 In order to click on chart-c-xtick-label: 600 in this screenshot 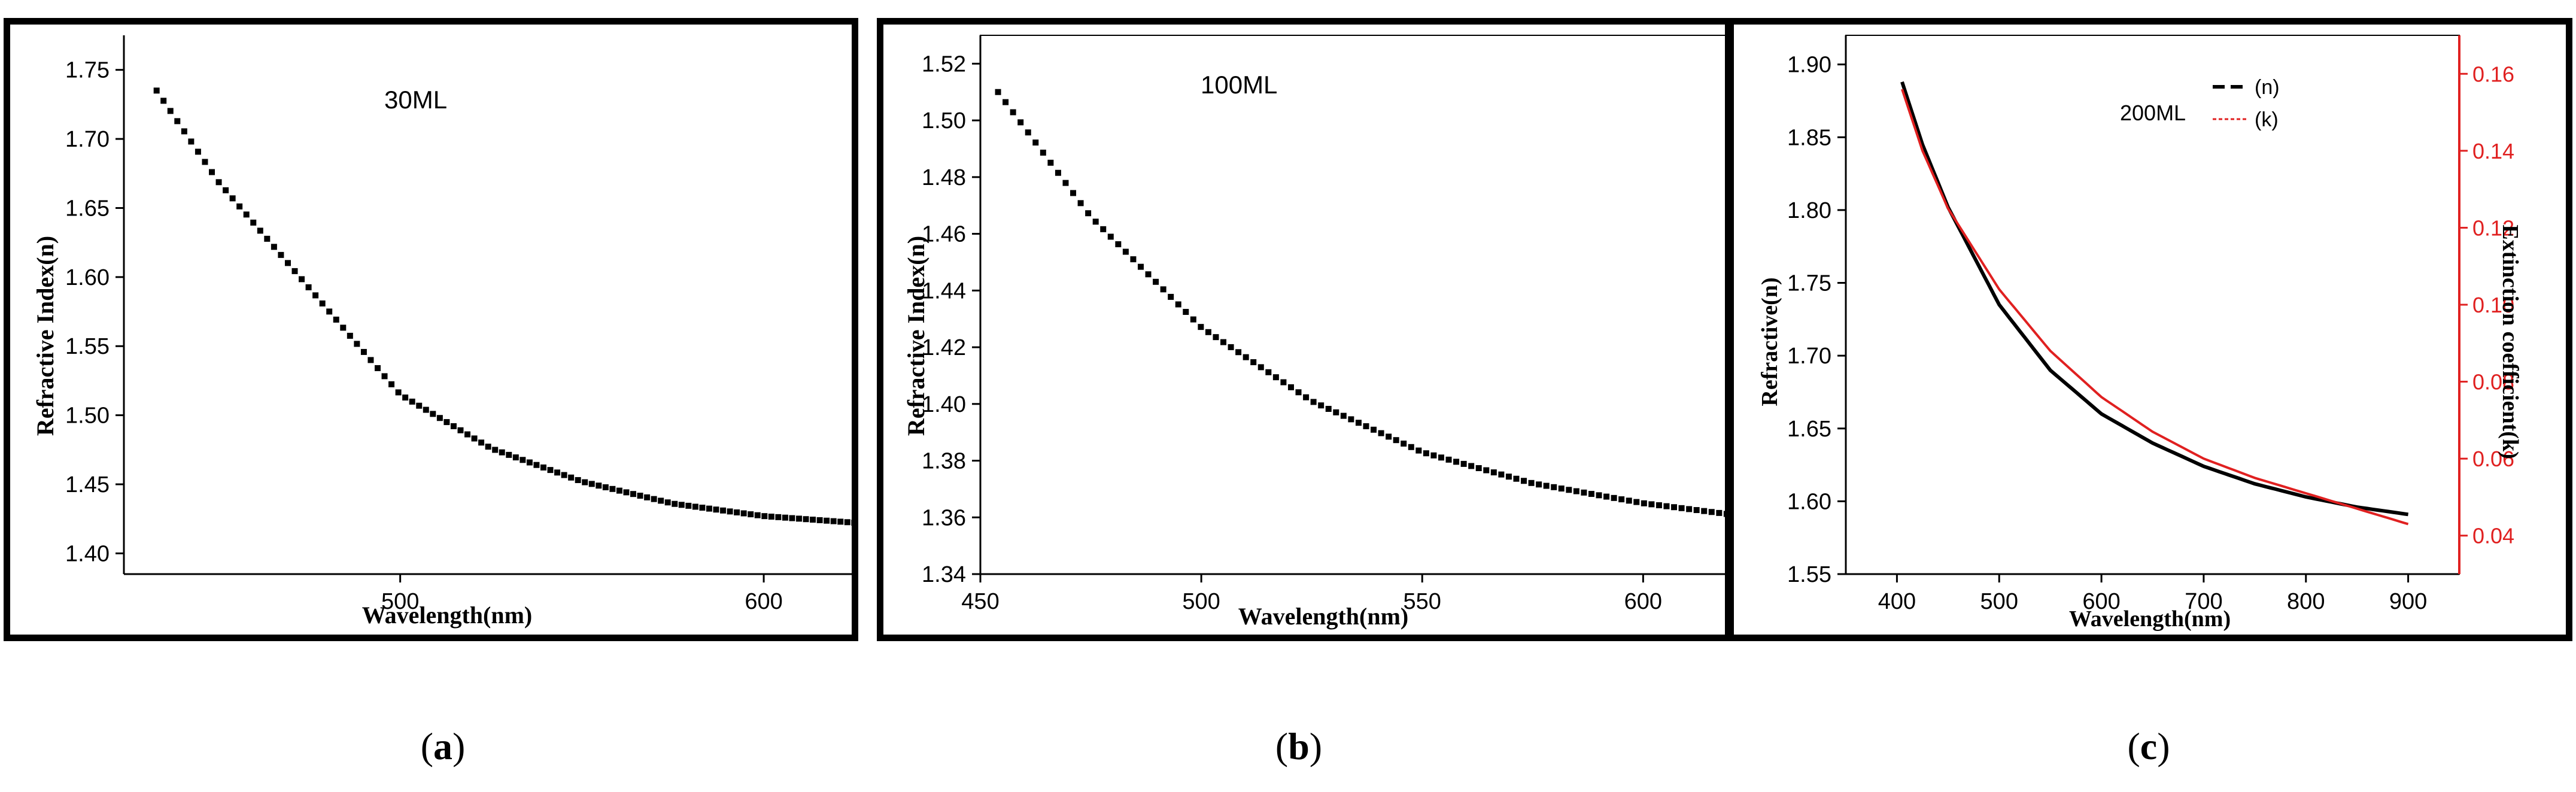, I will do `click(2101, 601)`.